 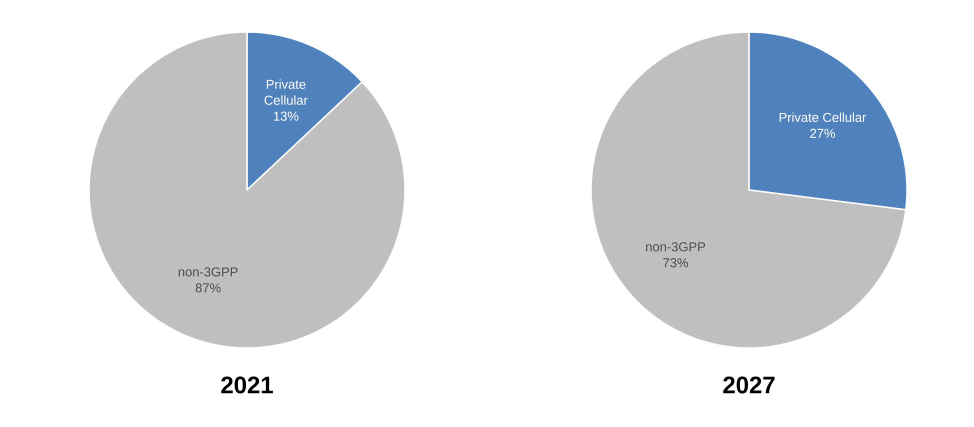 I want to click on text: 2027, so click(x=749, y=385).